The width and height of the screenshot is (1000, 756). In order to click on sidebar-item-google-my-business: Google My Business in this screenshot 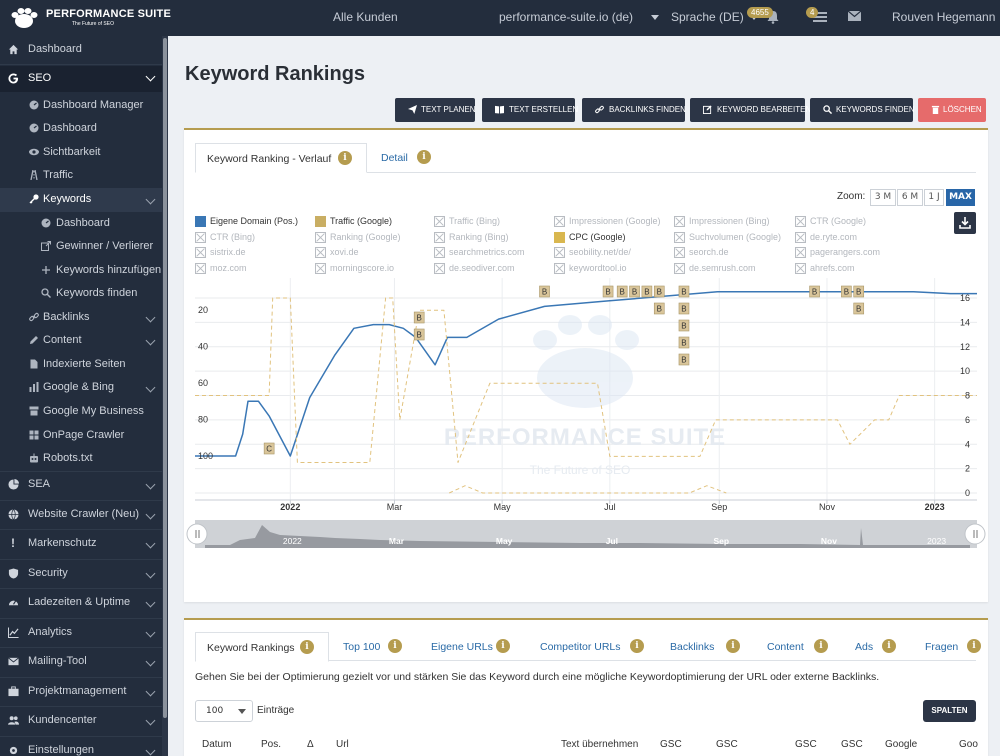, I will do `click(81, 412)`.